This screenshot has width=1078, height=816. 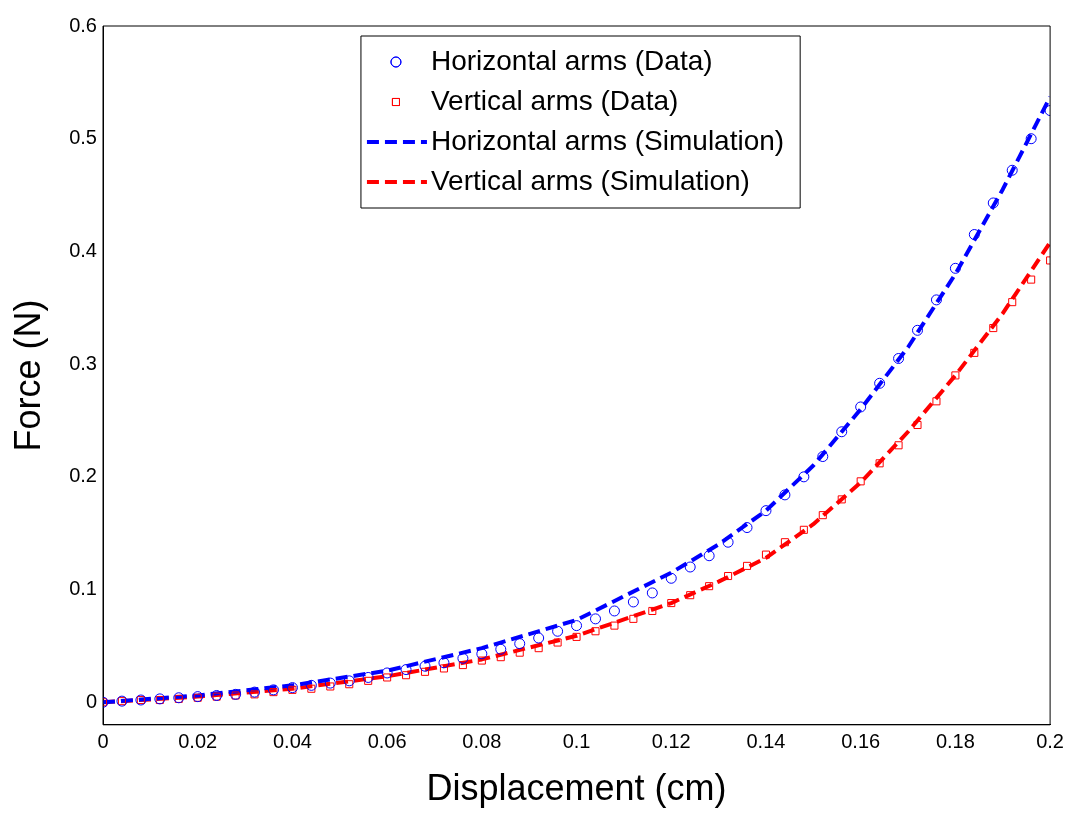 I want to click on y-tick-label: 0.1, so click(x=83, y=588).